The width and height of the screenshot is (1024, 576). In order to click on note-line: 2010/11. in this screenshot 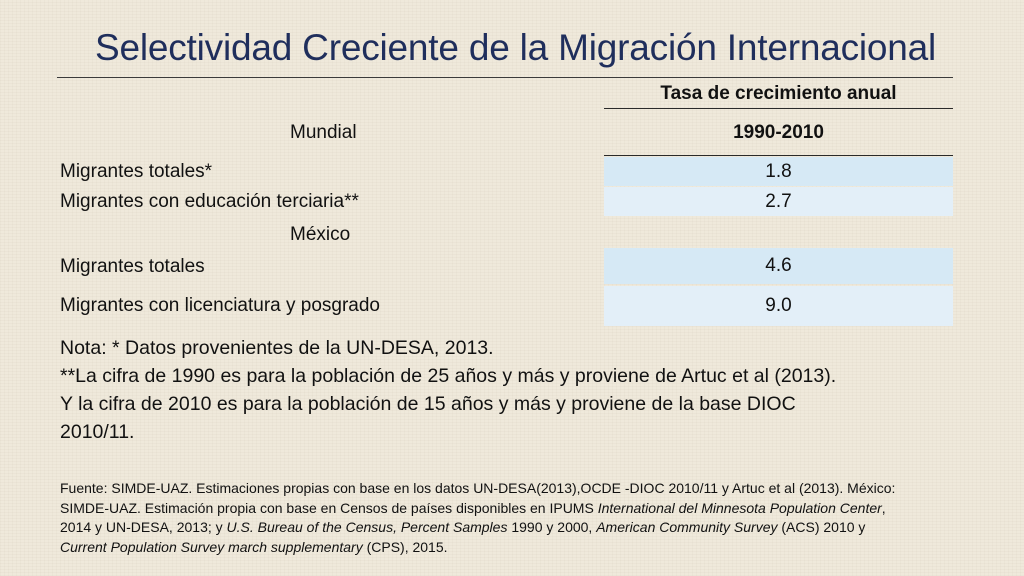, I will do `click(97, 432)`.